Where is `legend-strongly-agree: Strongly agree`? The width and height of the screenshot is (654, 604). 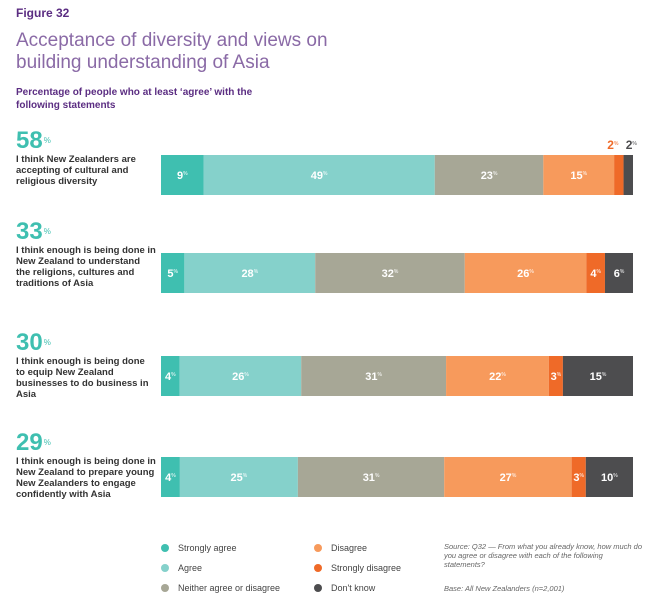 legend-strongly-agree: Strongly agree is located at coordinates (199, 548).